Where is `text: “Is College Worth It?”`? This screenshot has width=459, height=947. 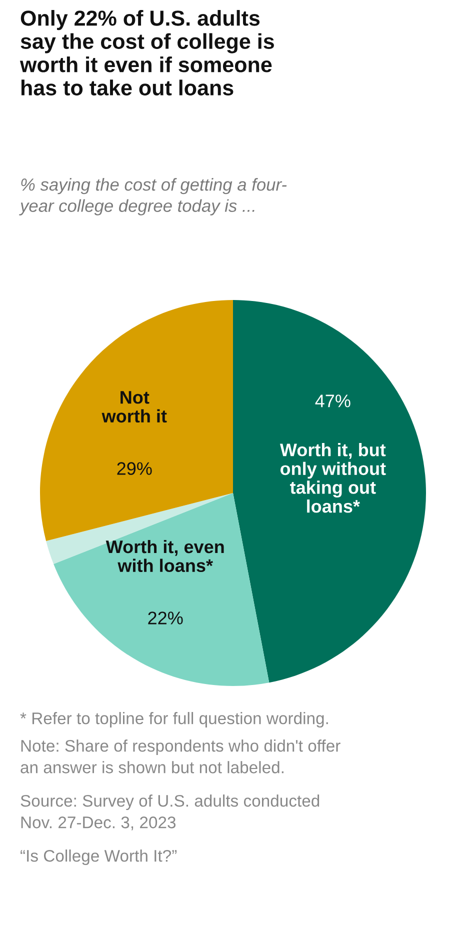 text: “Is College Worth It?” is located at coordinates (98, 858).